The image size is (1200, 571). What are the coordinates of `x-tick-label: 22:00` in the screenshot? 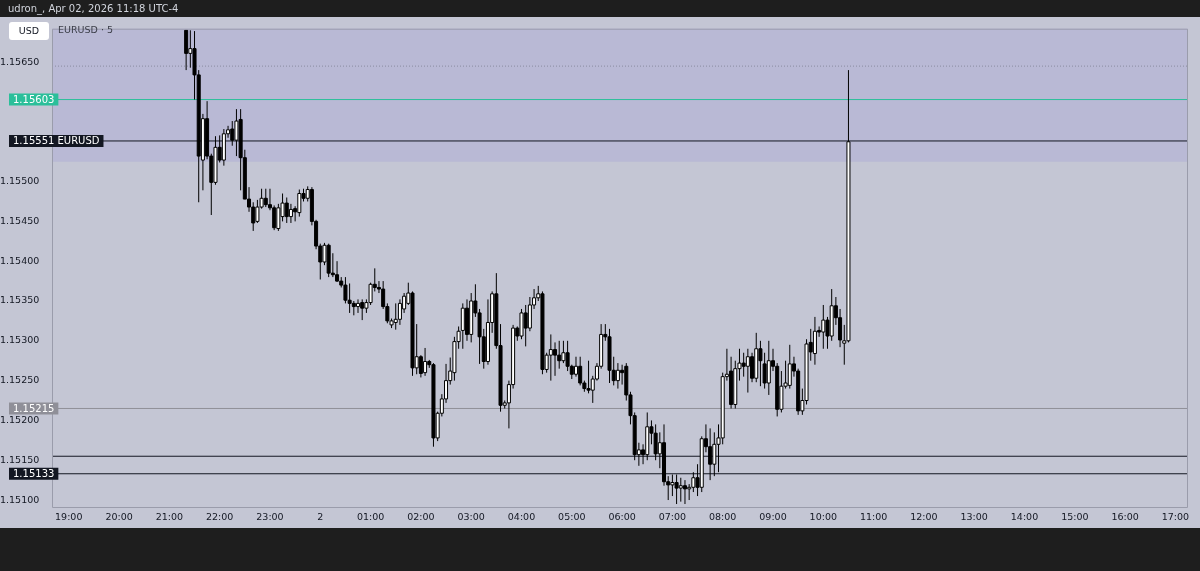 It's located at (219, 517).